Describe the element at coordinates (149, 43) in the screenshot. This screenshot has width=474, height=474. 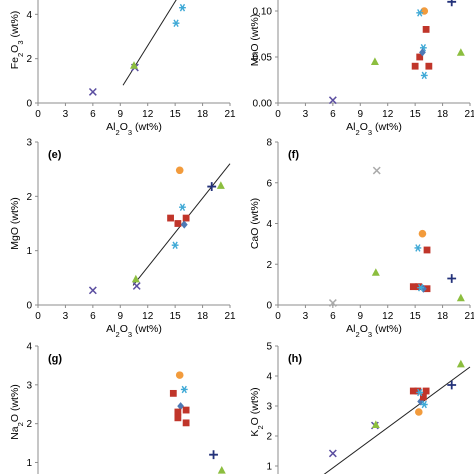
I see `trend-line` at that location.